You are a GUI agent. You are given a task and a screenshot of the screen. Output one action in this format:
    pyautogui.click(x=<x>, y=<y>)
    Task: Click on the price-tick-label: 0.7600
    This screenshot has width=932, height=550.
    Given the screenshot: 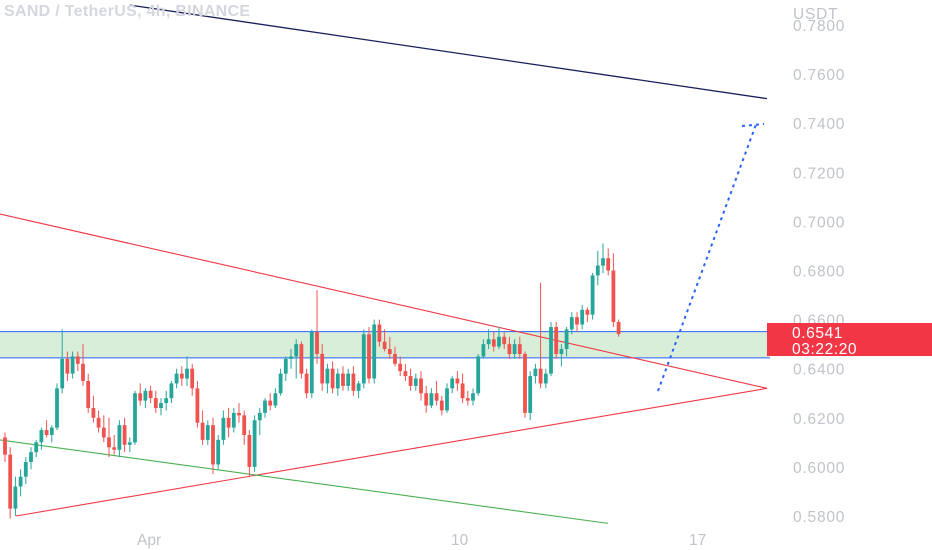 What is the action you would take?
    pyautogui.click(x=819, y=75)
    